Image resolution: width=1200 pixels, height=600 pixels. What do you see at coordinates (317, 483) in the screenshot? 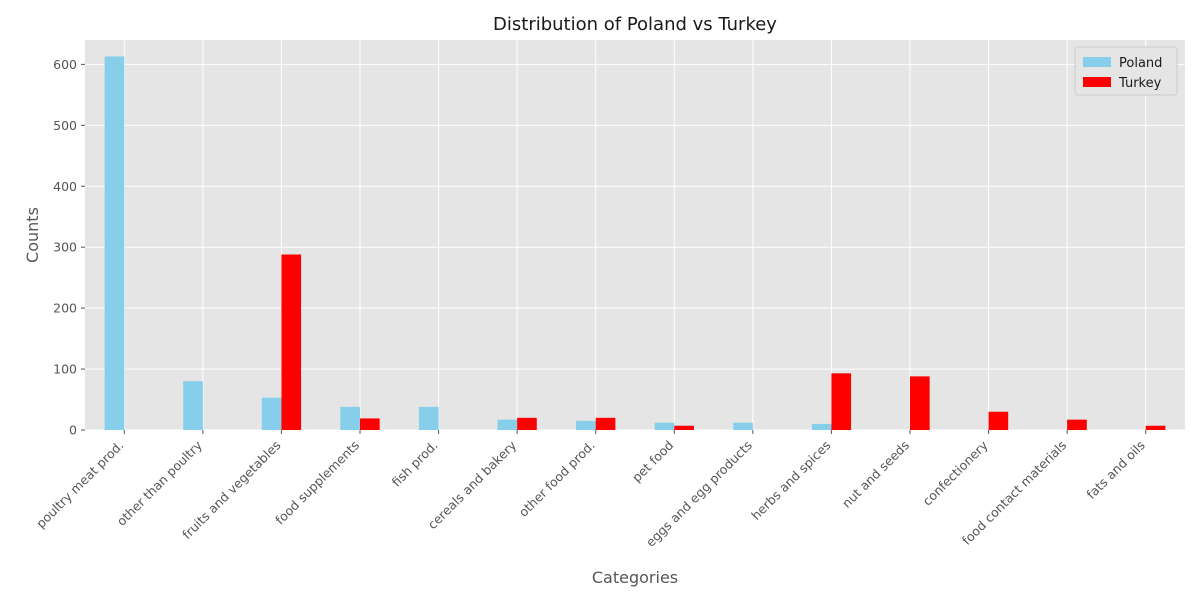
I see `x-tick-label: food supplements` at bounding box center [317, 483].